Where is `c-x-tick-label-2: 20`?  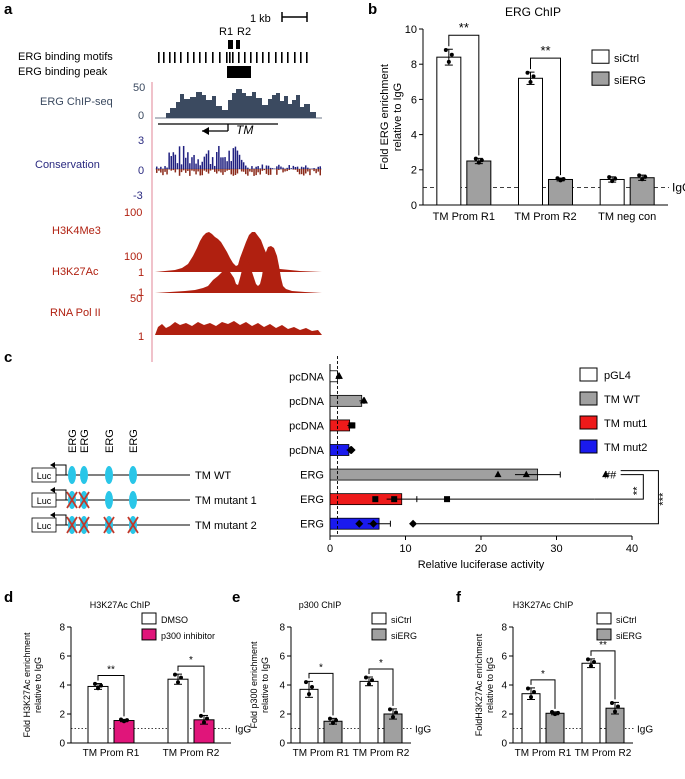 c-x-tick-label-2: 20 is located at coordinates (481, 549).